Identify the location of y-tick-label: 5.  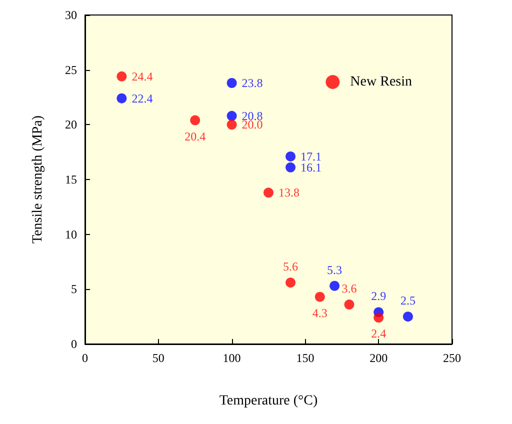
(74, 289).